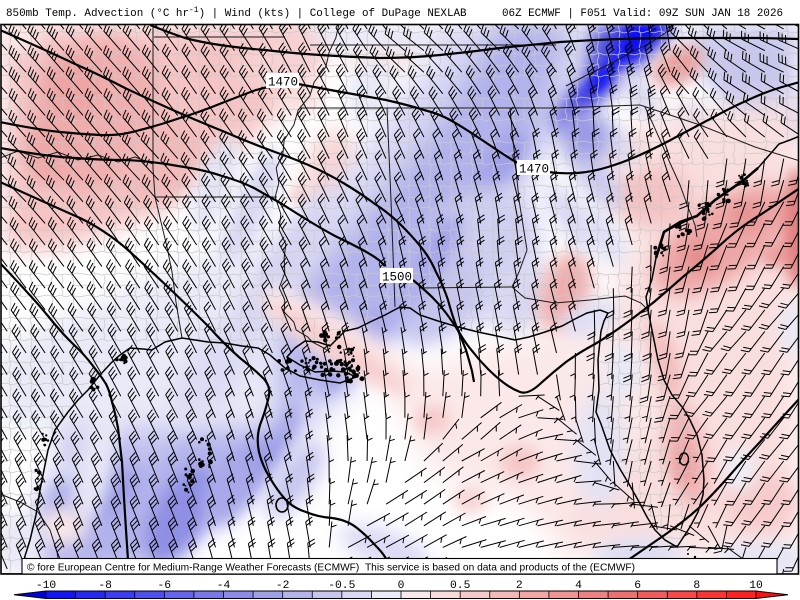 The height and width of the screenshot is (600, 800). Describe the element at coordinates (165, 586) in the screenshot. I see `svg-text: -6` at that location.